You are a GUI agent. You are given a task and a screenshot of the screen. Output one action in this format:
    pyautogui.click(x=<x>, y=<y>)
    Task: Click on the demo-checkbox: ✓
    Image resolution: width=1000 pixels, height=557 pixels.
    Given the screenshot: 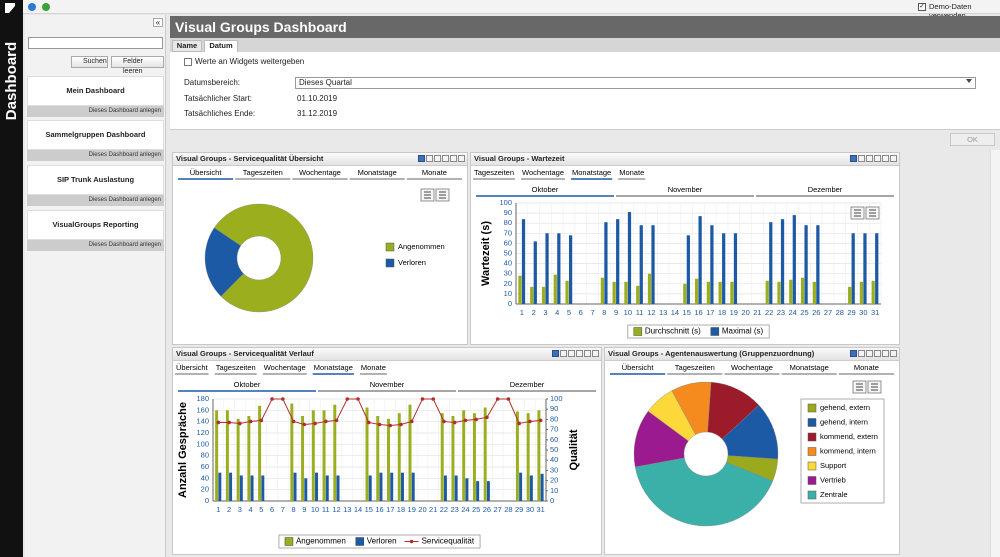 What is the action you would take?
    pyautogui.click(x=922, y=7)
    